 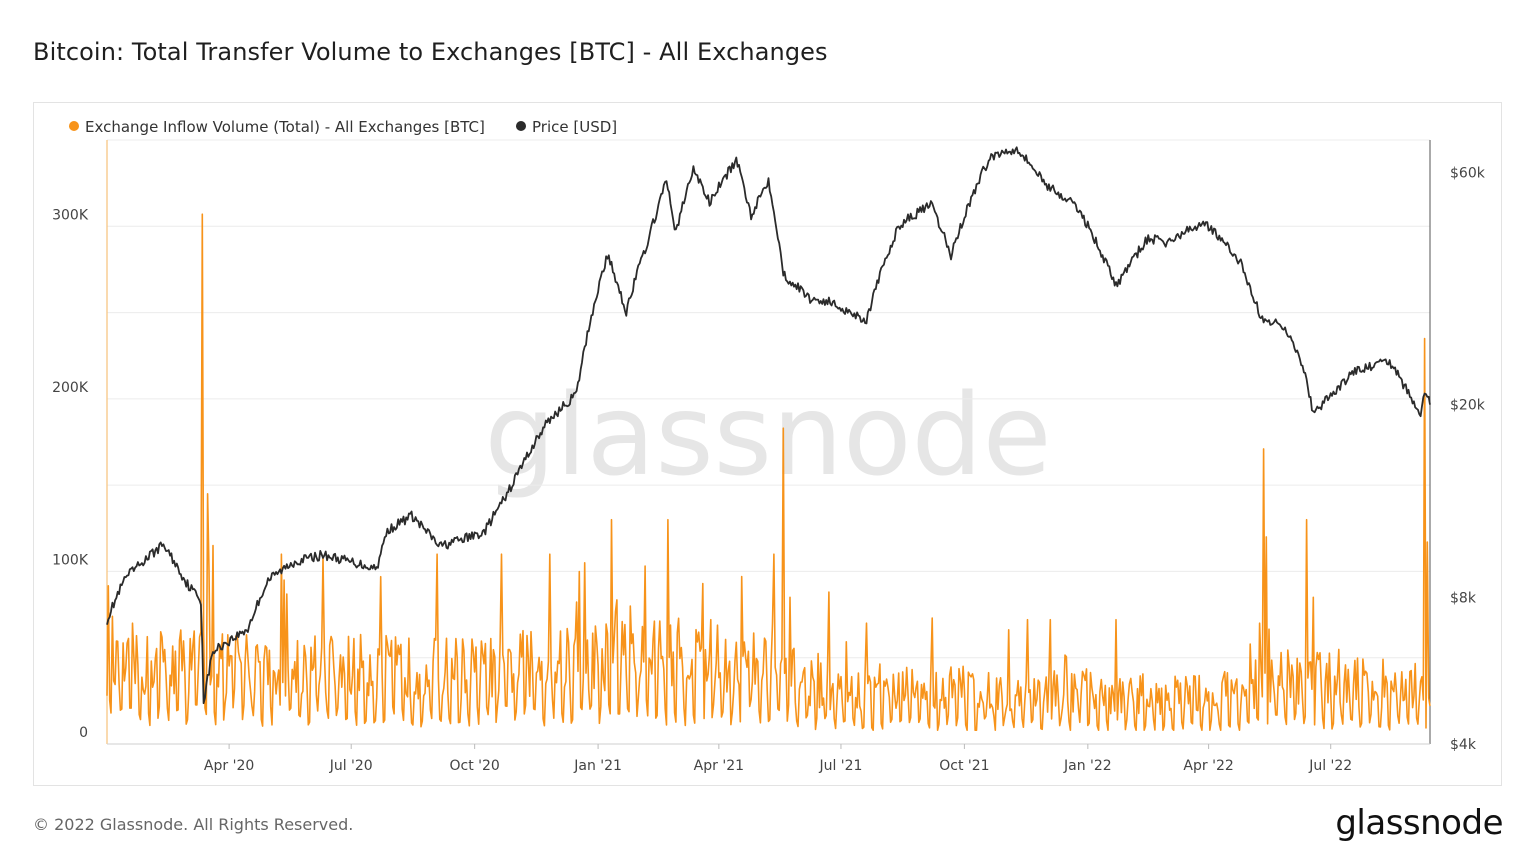 What do you see at coordinates (1330, 766) in the screenshot?
I see `x-tick-label: Jul '22` at bounding box center [1330, 766].